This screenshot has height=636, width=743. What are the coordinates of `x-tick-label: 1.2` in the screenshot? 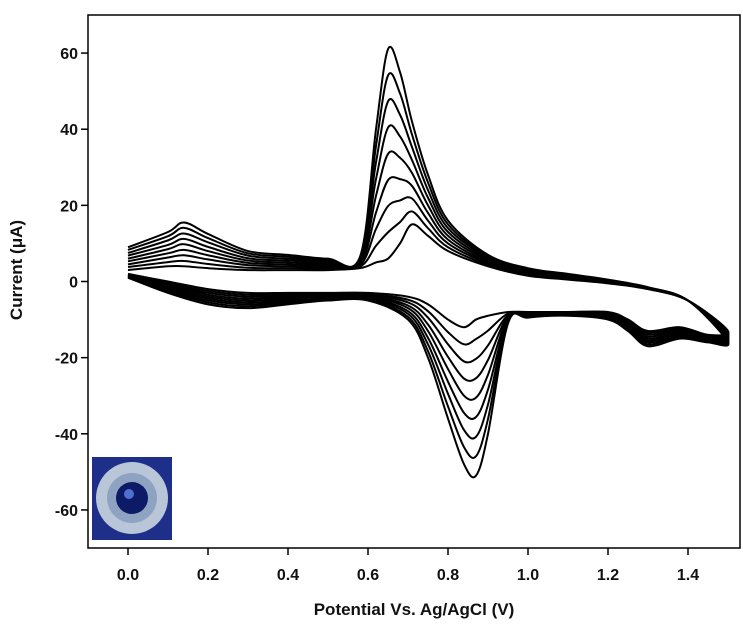 It's located at (608, 575).